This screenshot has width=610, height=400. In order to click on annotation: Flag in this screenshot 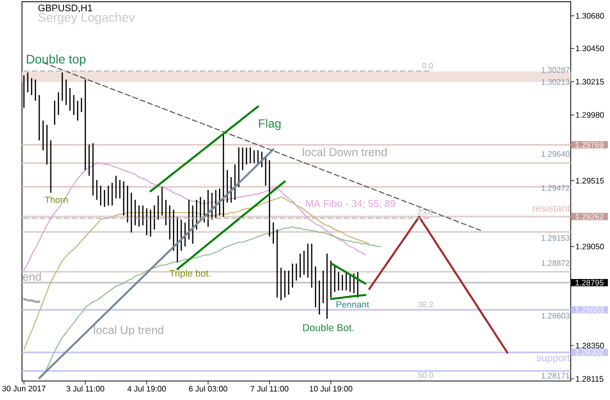, I will do `click(270, 124)`.